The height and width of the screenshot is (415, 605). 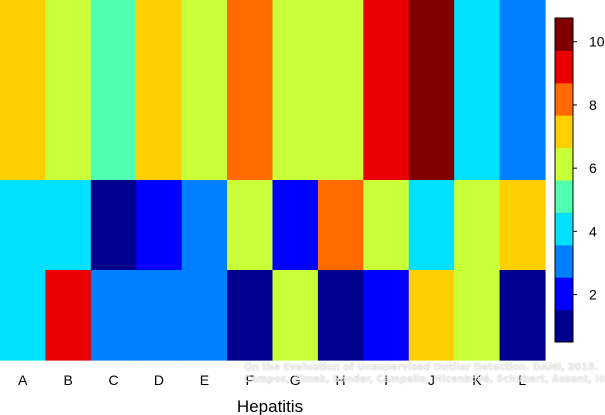 I want to click on x-tick-label-I: I, so click(x=386, y=380).